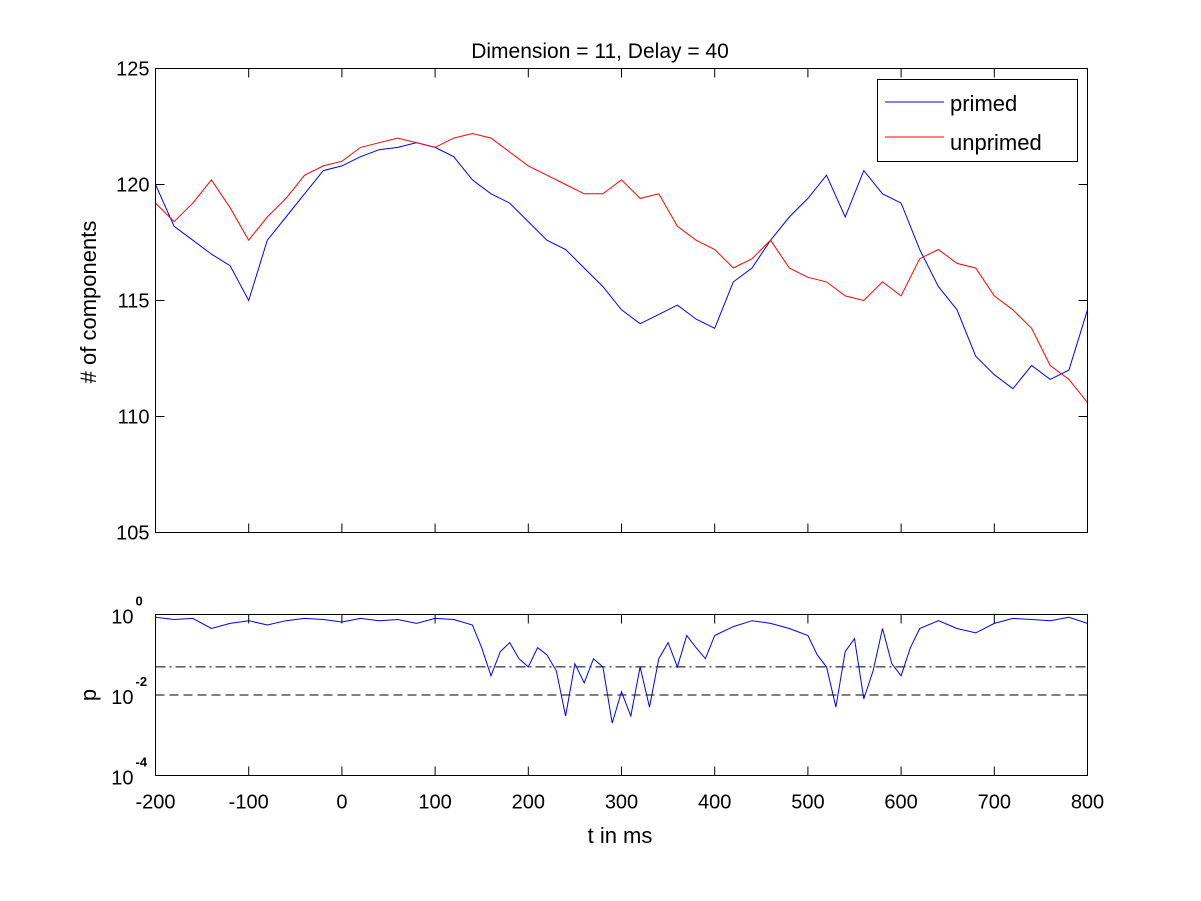 This screenshot has height=901, width=1201. What do you see at coordinates (621, 681) in the screenshot?
I see `reference-lines-layer` at bounding box center [621, 681].